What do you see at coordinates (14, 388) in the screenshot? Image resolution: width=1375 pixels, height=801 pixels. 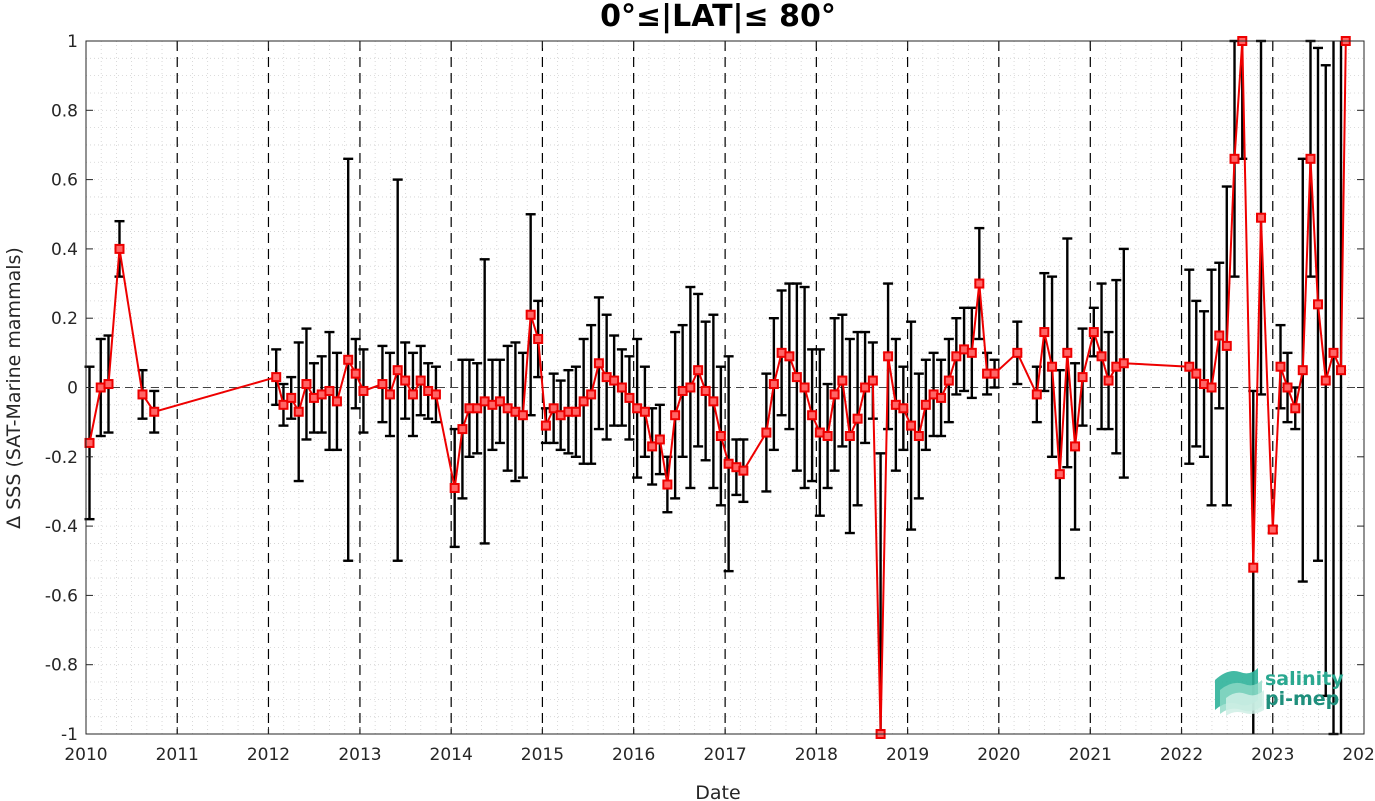 I see `y-axis-label: Δ SSS (SAT-Marine mammals)` at bounding box center [14, 388].